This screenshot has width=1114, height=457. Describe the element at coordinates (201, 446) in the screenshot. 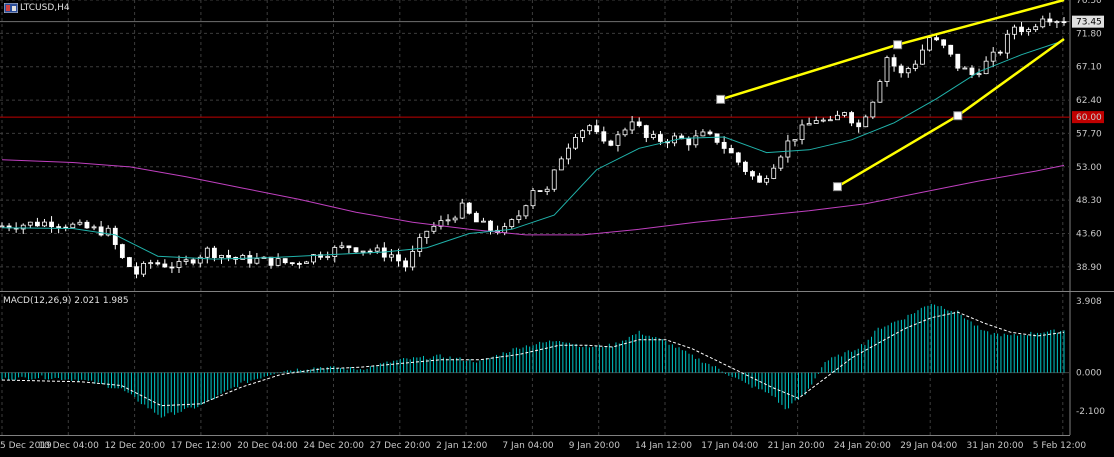

I see `time-tick-label: 17 Dec 12:00` at that location.